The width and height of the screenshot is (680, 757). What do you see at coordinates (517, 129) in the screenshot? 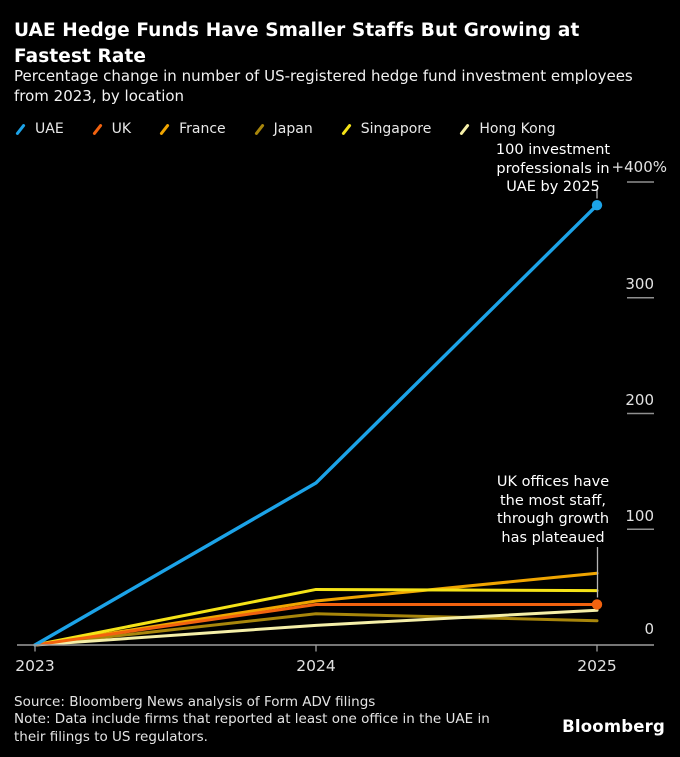
I see `legend-label-hongkong: Hong Kong` at bounding box center [517, 129].